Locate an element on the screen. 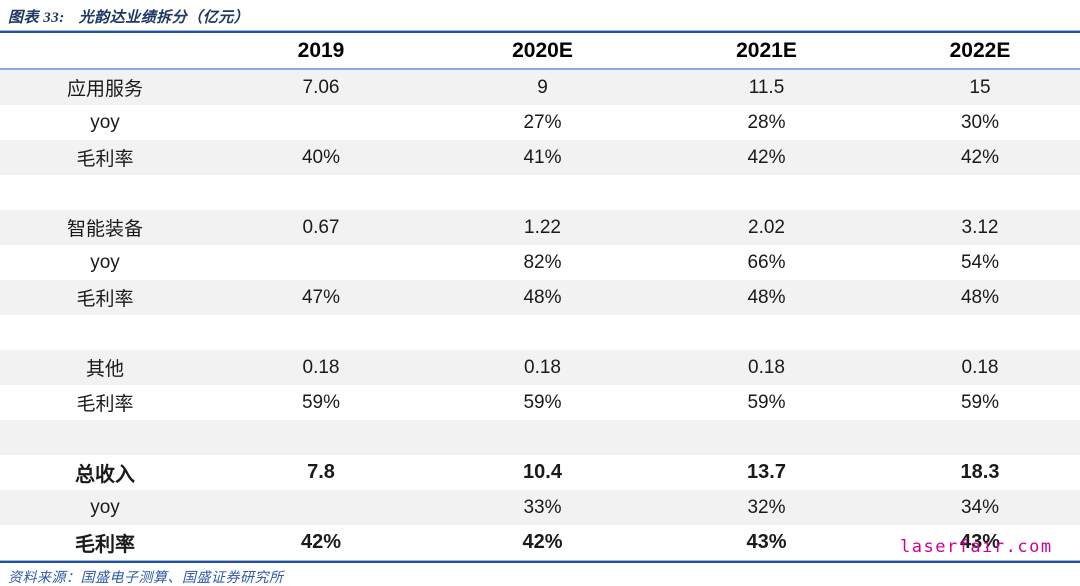 This screenshot has width=1080, height=586. value-cell-2020e: 48% is located at coordinates (542, 297).